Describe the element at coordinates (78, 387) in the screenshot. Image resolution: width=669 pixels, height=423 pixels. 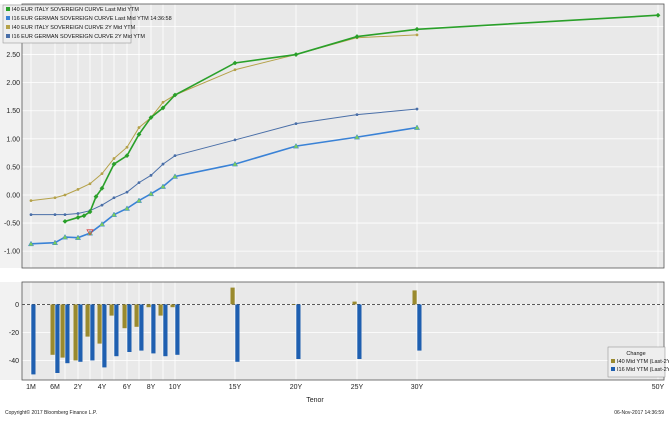
I see `x-tick-label: 2Y` at that location.